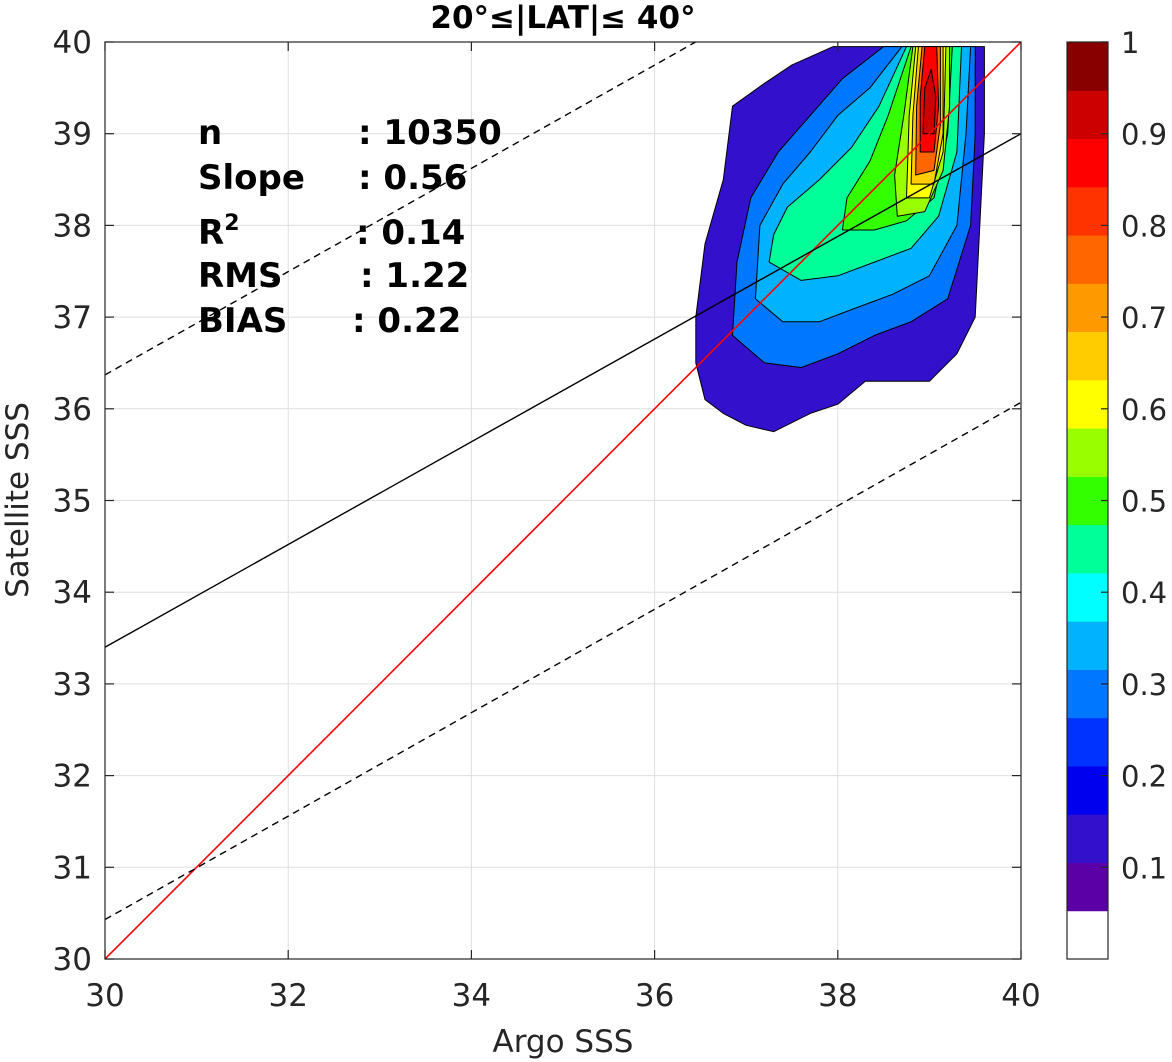  Describe the element at coordinates (1144, 455) in the screenshot. I see `colorbar-tick-labels: 0.1 0.2 0.3 0.4 0.5 0.6 0.7 0.8 0.9 1` at that location.